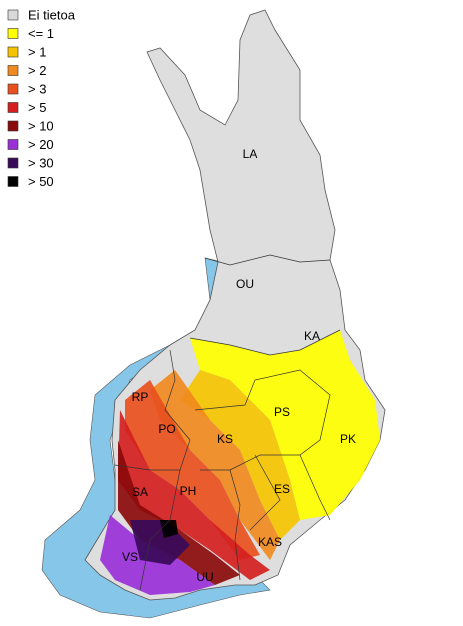 This screenshot has height=626, width=463. I want to click on legend-label: > 2, so click(37, 70).